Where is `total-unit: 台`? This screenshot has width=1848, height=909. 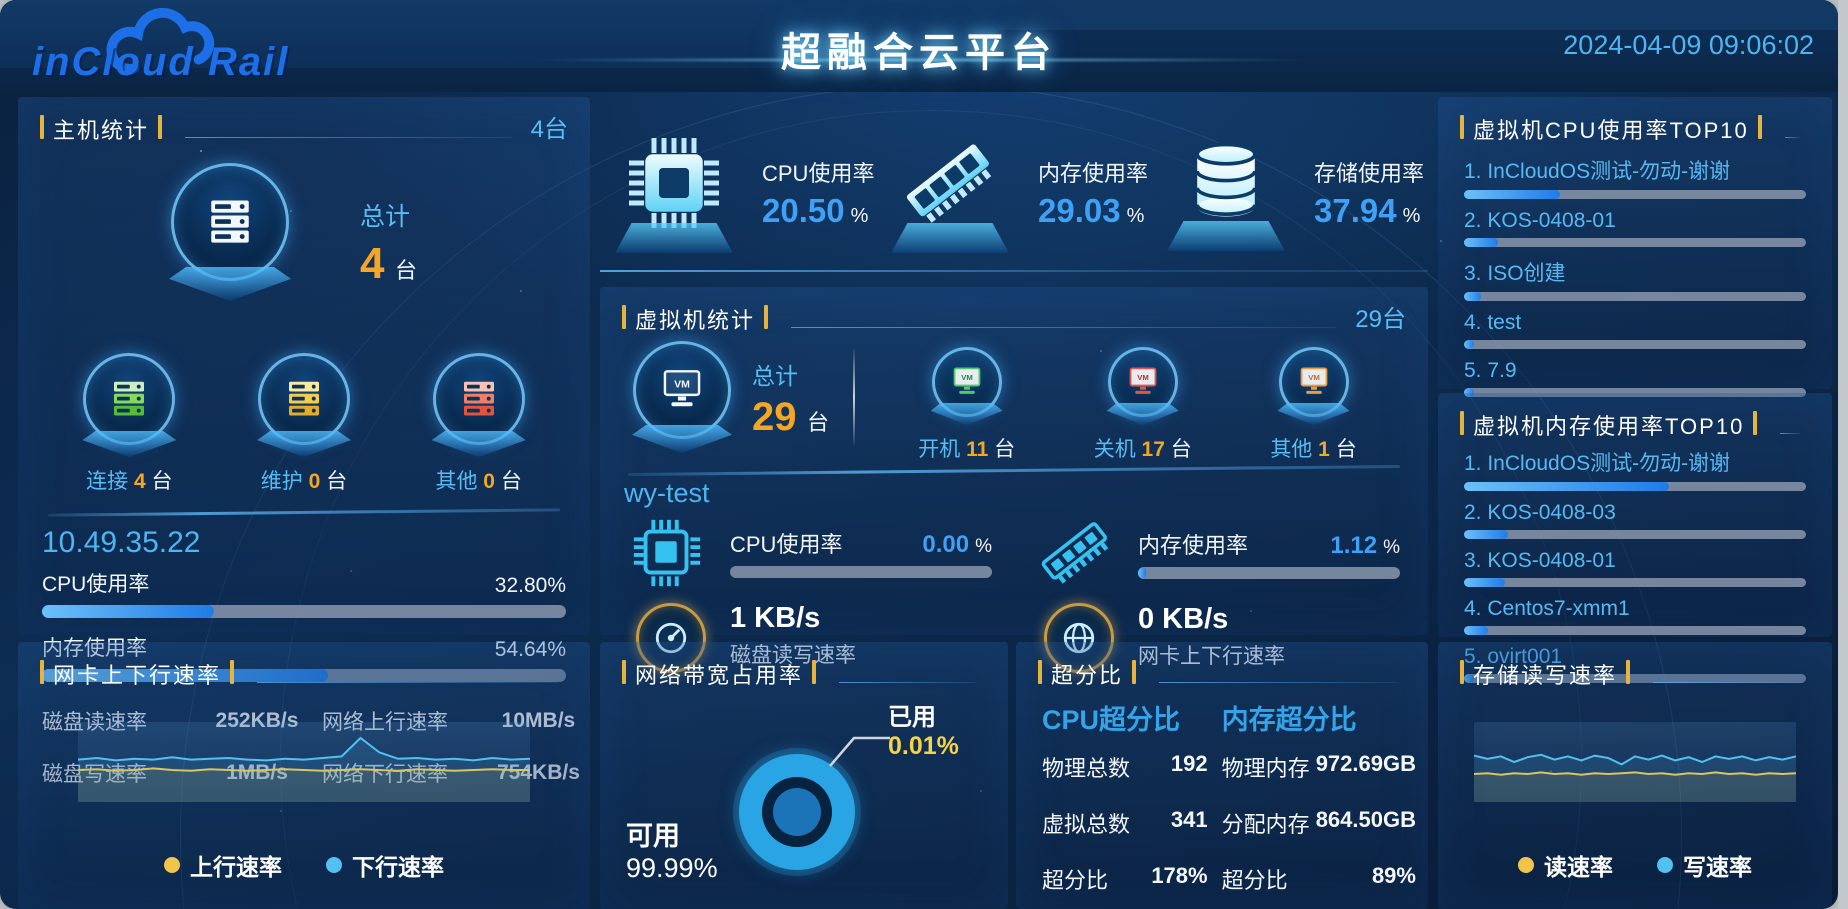 total-unit: 台 is located at coordinates (817, 422).